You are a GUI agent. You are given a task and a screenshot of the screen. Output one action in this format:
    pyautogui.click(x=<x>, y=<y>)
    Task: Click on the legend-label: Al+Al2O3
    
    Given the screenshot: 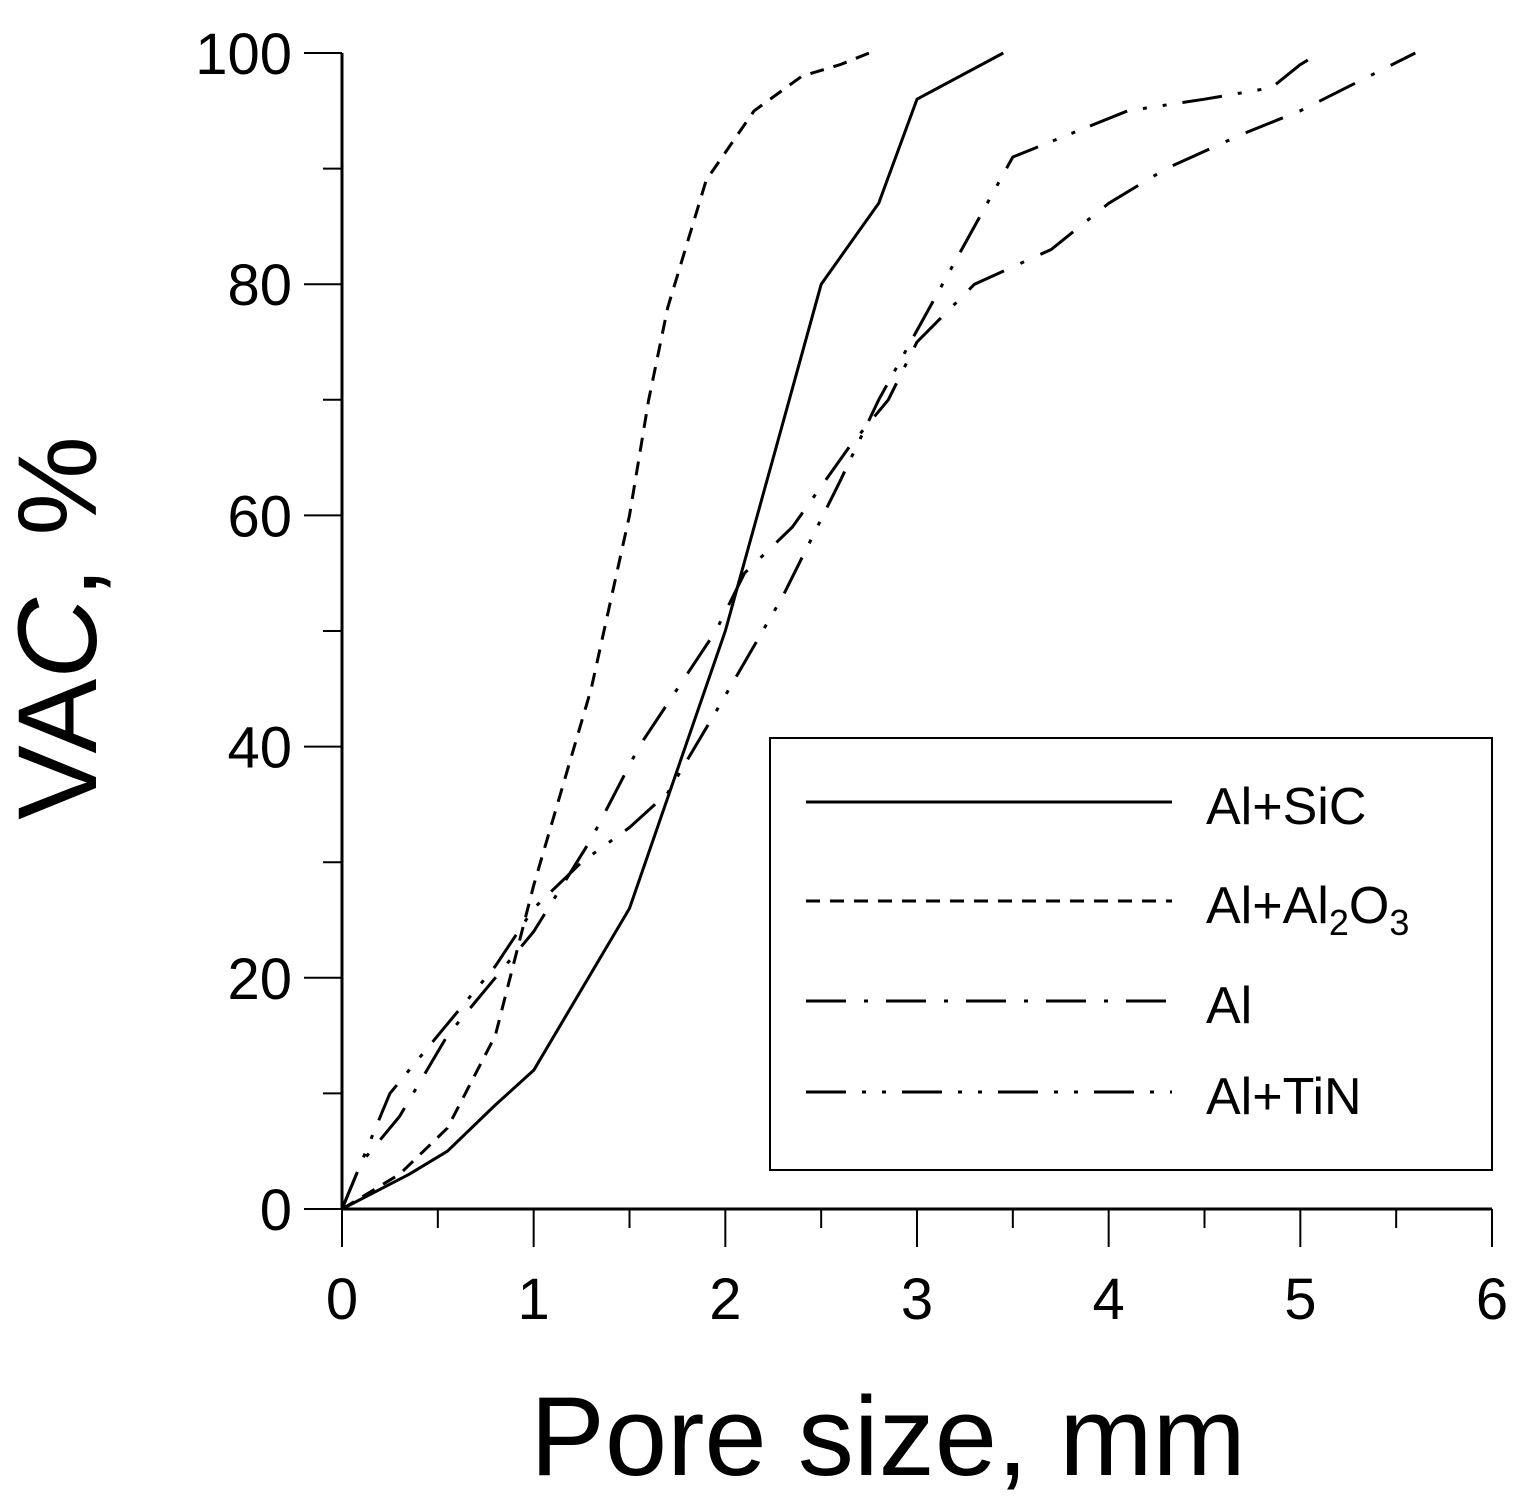 What is the action you would take?
    pyautogui.click(x=1307, y=910)
    